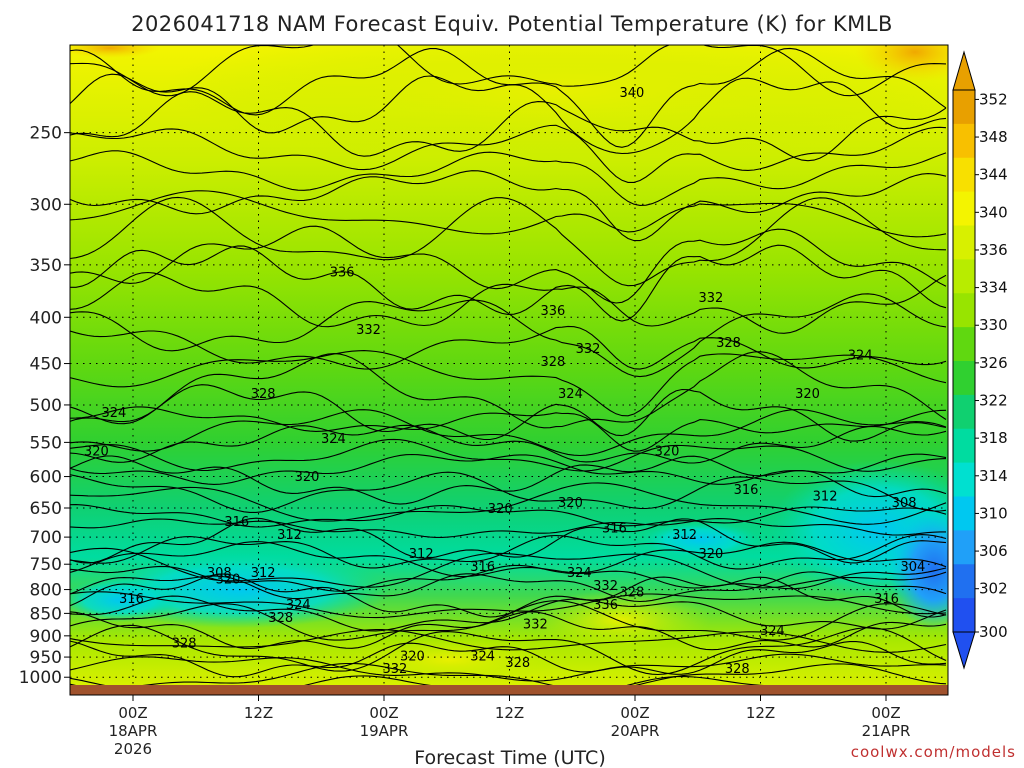 The image size is (1024, 768). I want to click on ground-strip, so click(509, 690).